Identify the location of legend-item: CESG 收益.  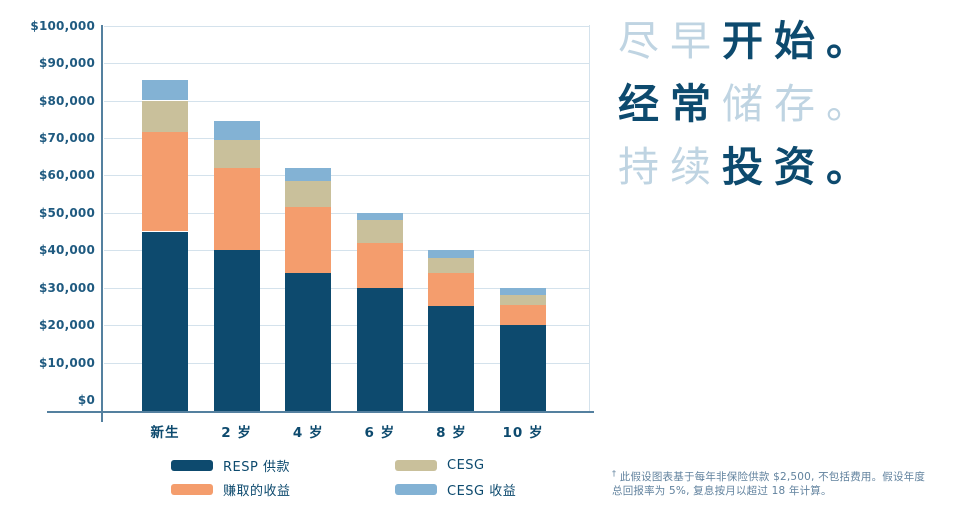
(456, 490).